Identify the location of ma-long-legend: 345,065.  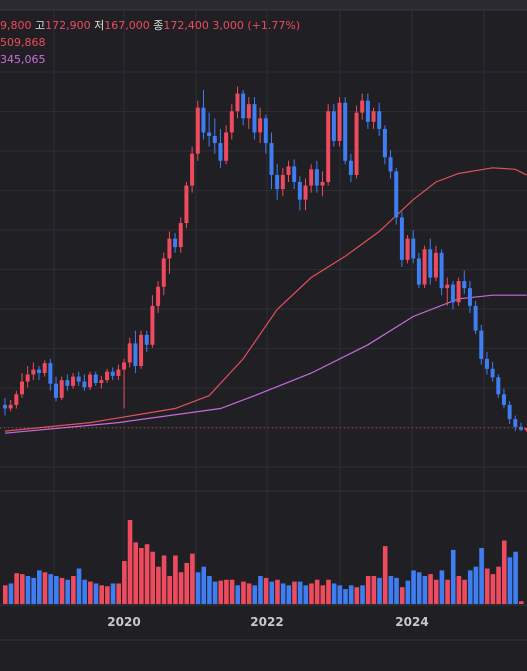
(23, 59).